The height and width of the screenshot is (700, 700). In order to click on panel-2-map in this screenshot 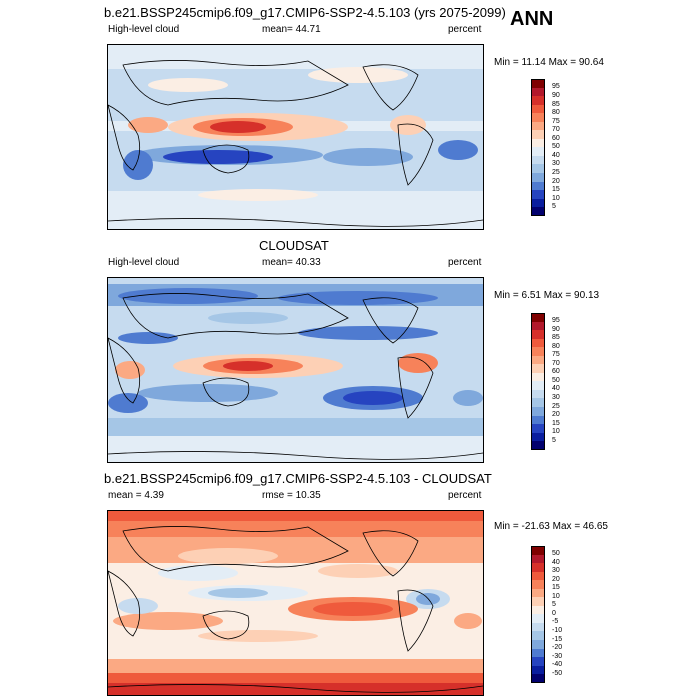, I will do `click(295, 370)`.